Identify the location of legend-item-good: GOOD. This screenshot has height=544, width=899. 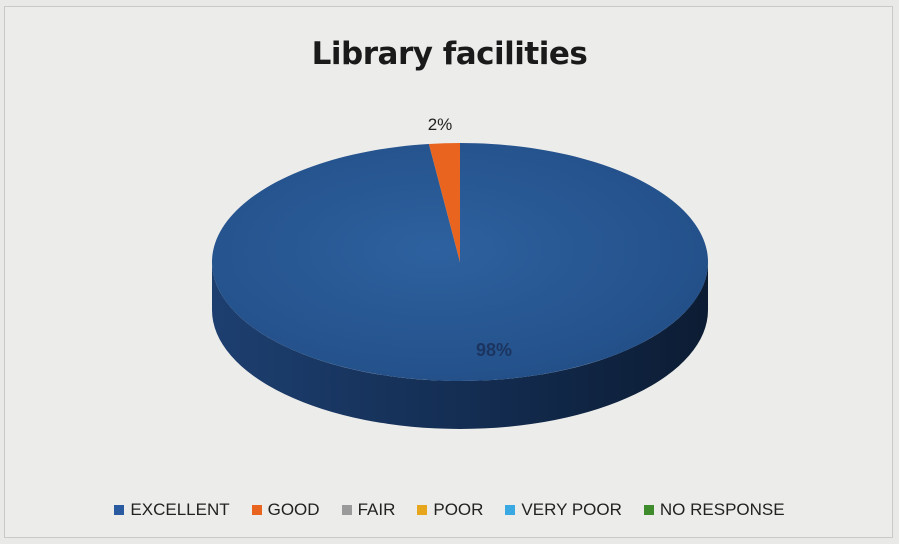
(285, 510).